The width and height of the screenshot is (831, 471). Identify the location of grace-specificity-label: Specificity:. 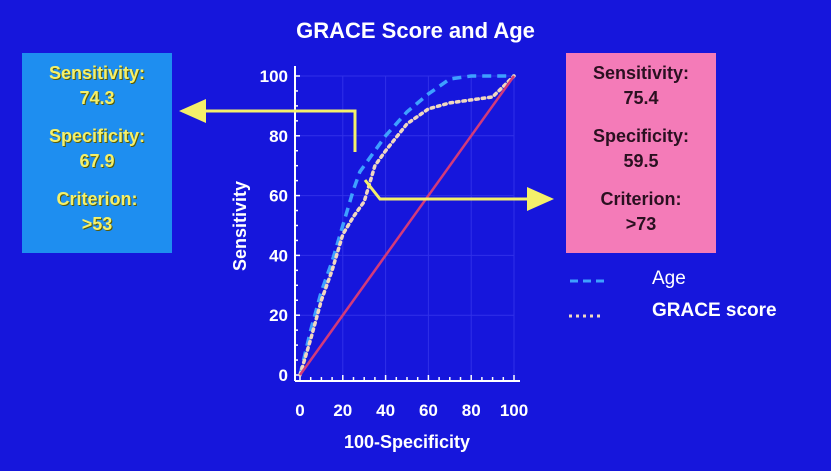
(641, 136).